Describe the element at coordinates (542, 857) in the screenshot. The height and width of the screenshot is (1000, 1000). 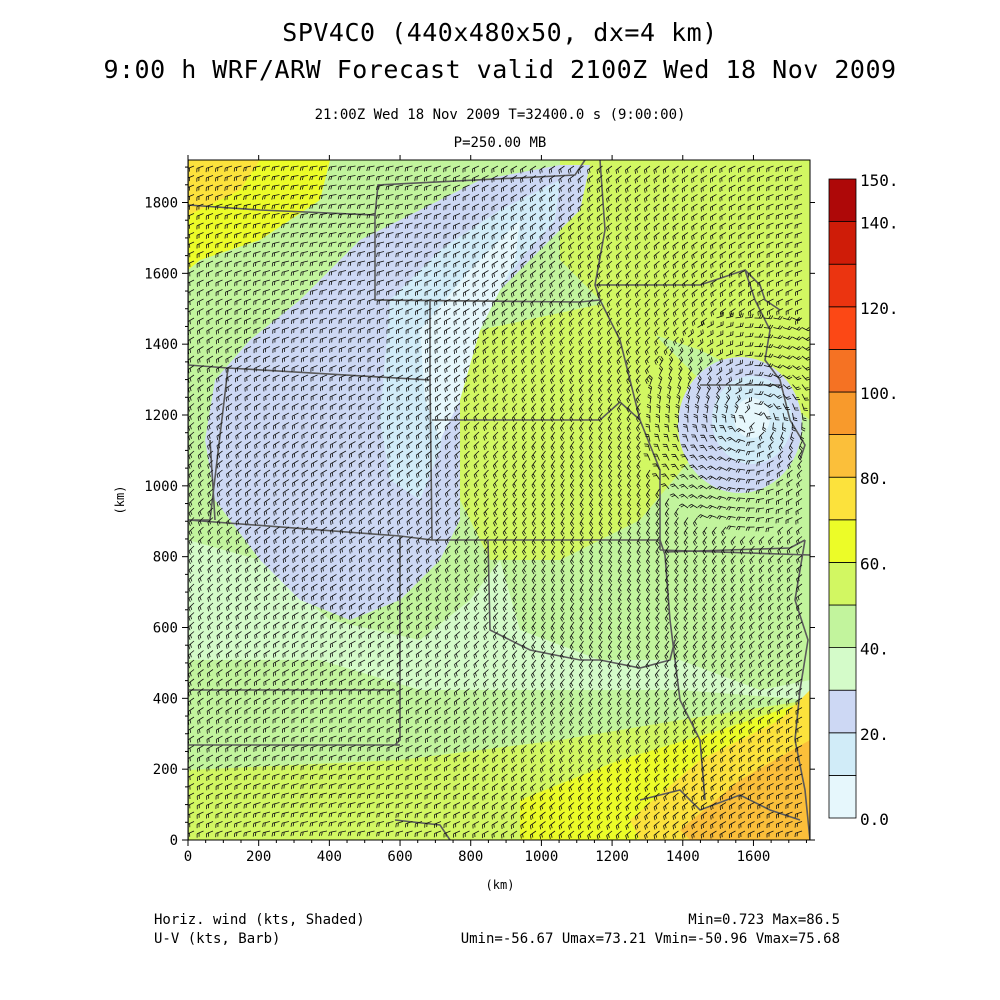
I see `x-tick-label: 1000` at that location.